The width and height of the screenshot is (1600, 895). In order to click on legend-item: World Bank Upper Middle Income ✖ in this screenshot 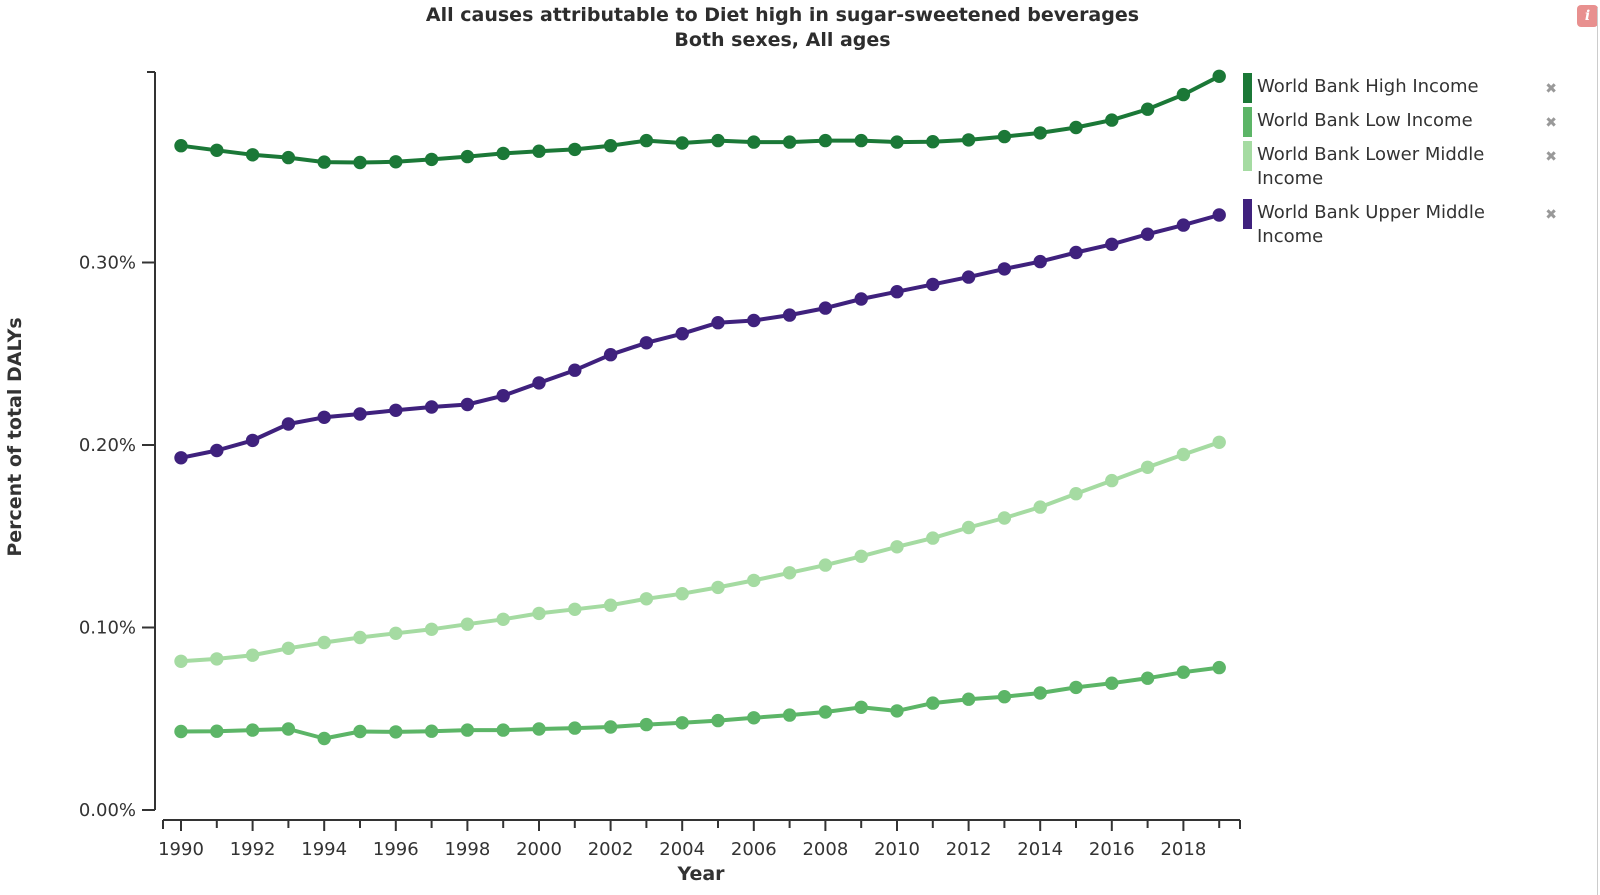, I will do `click(1402, 224)`.